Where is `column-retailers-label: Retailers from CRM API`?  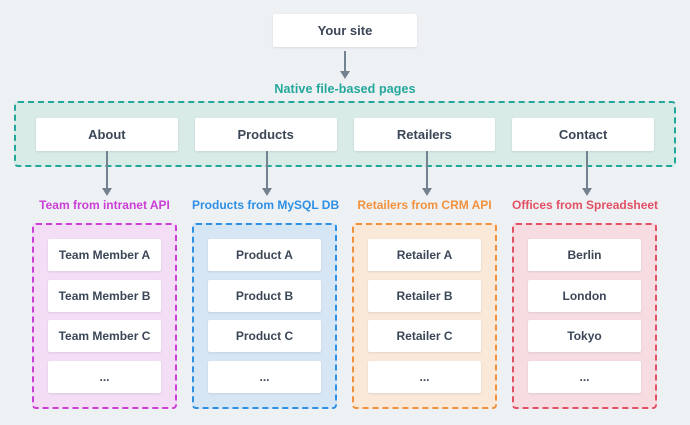
column-retailers-label: Retailers from CRM API is located at coordinates (424, 205).